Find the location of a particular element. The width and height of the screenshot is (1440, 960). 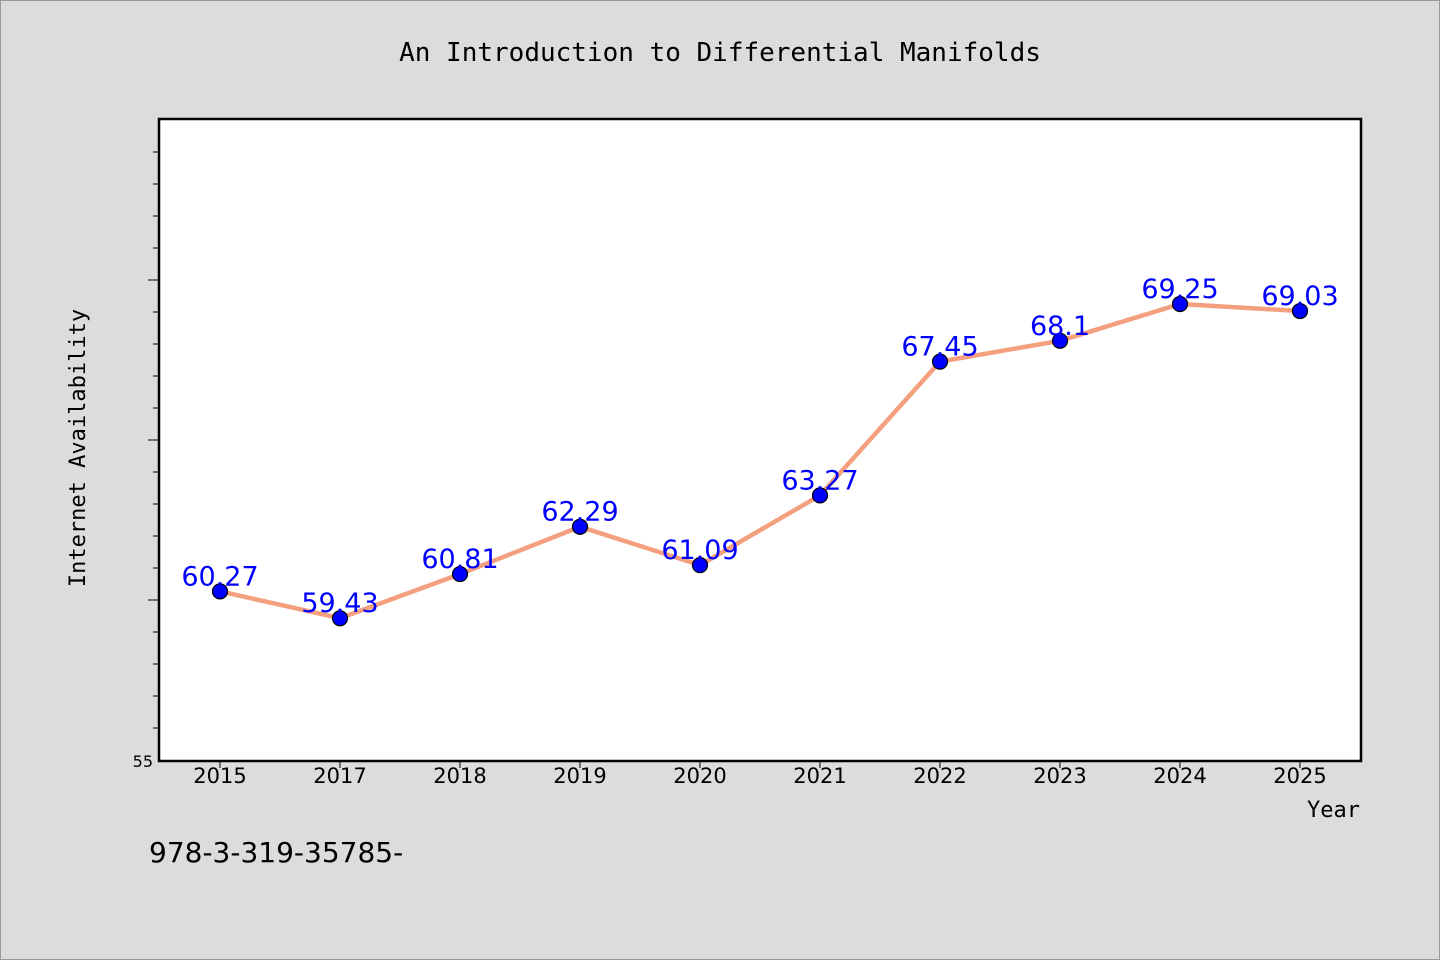

footer-text: 978-3-319-35785- is located at coordinates (276, 852).